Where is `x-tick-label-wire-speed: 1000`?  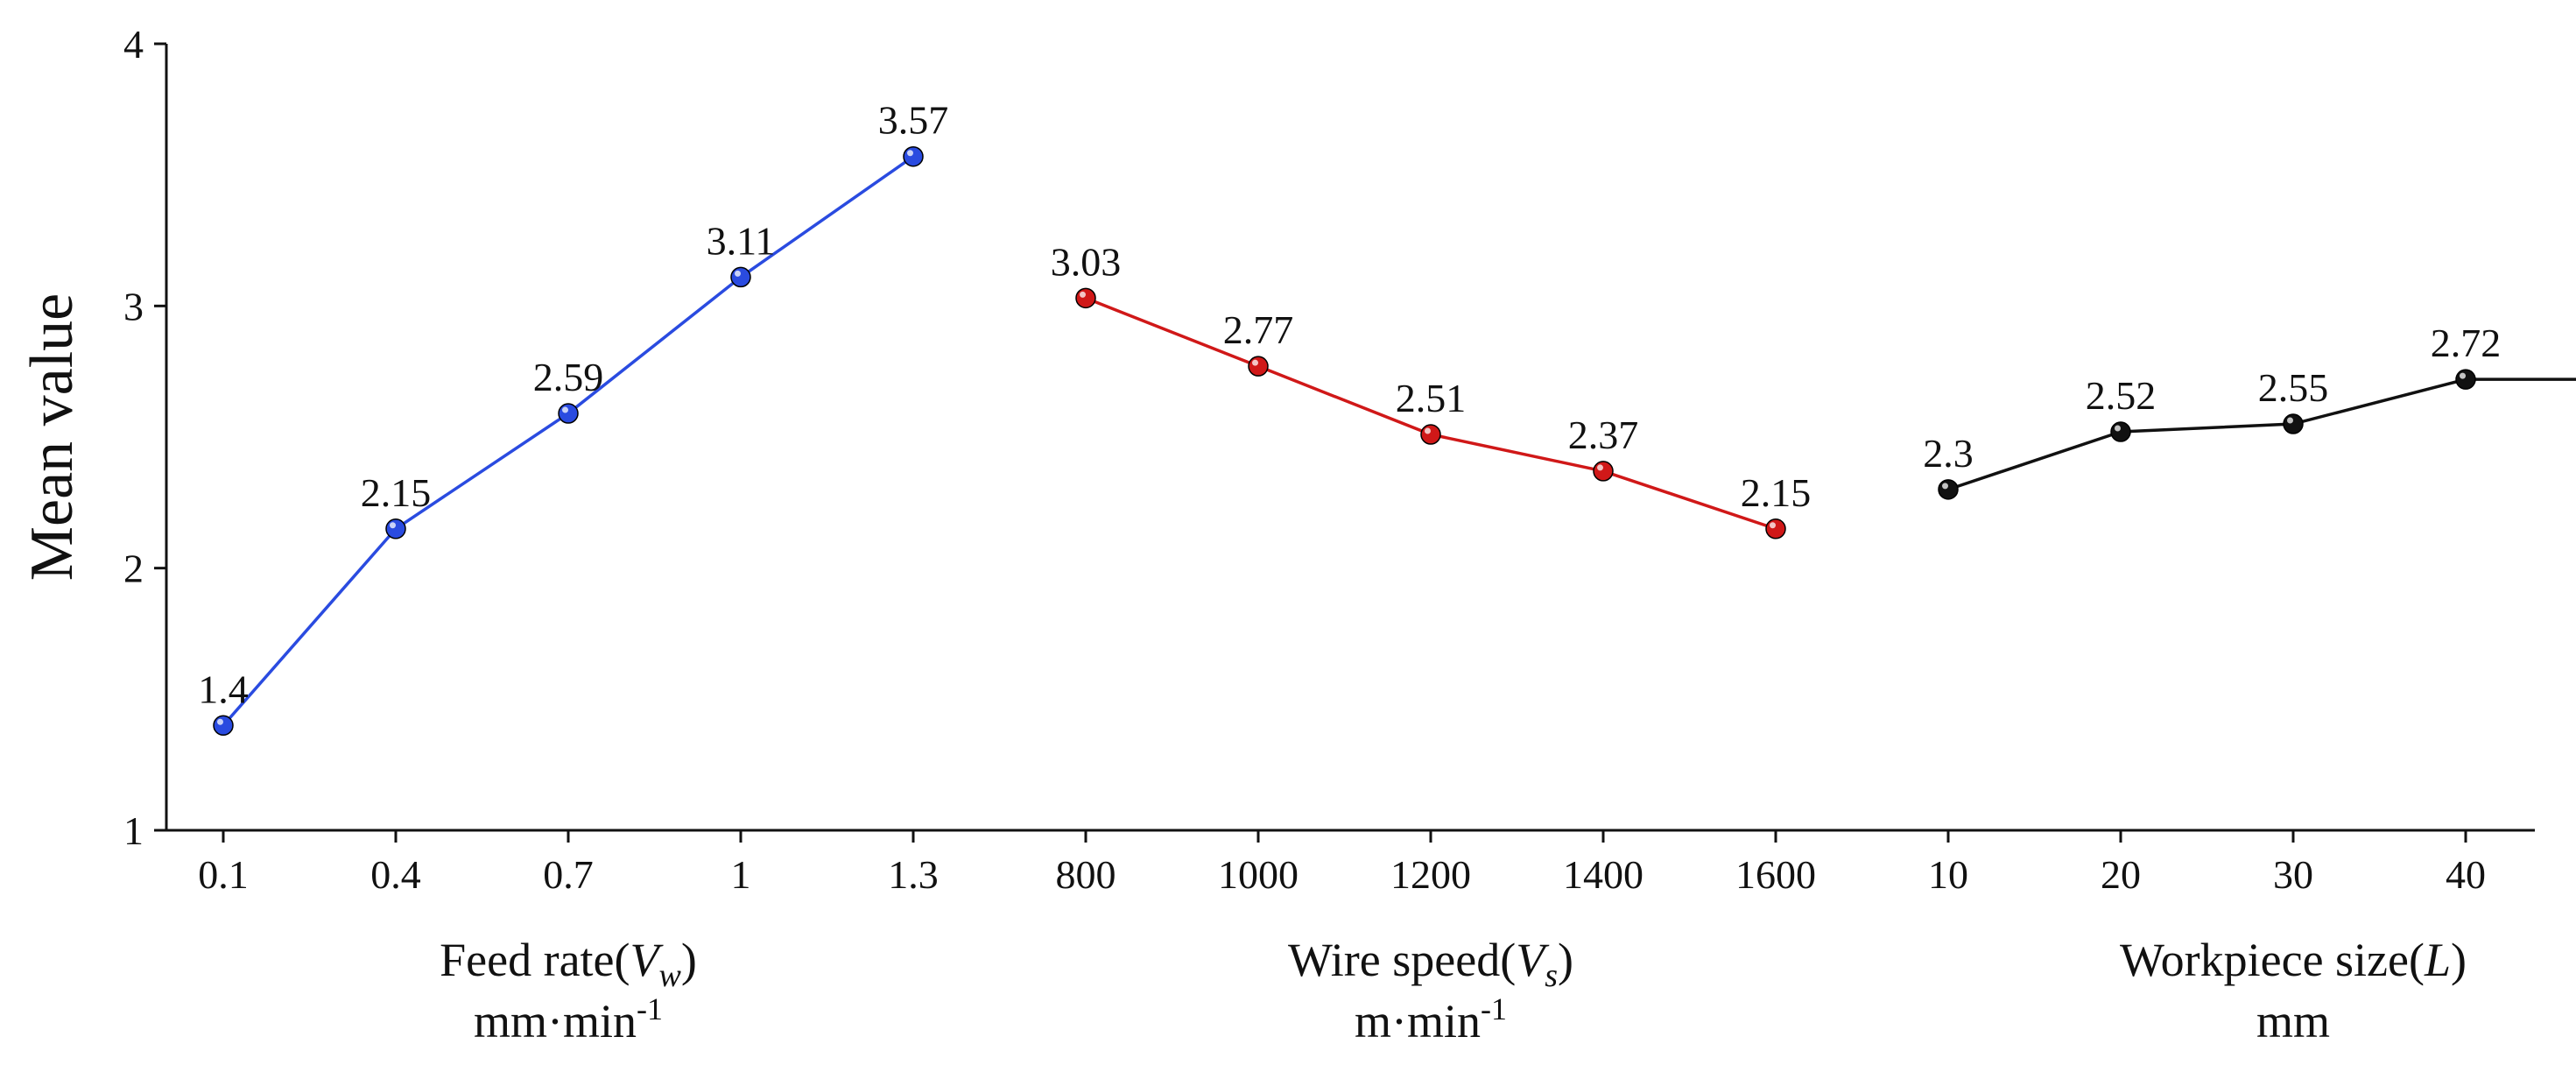
x-tick-label-wire-speed: 1000 is located at coordinates (1258, 874).